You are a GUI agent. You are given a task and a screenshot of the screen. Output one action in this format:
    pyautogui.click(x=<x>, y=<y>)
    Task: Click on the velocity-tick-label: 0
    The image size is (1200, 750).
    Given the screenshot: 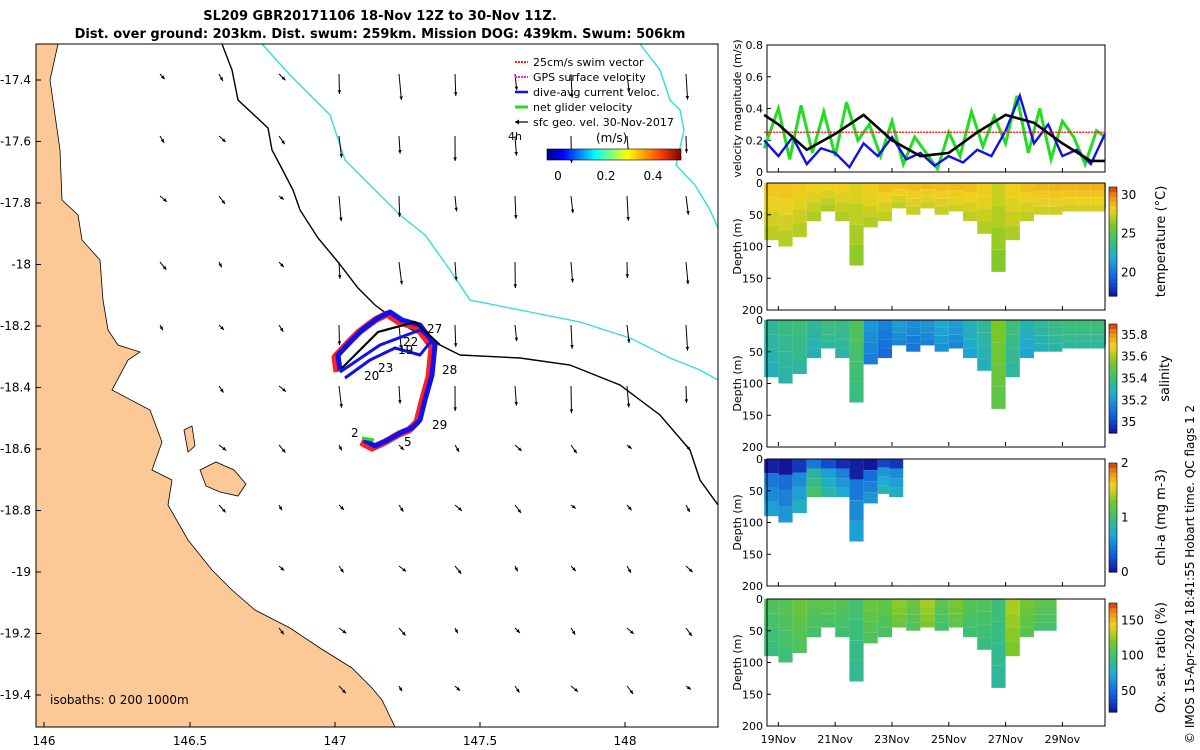 What is the action you would take?
    pyautogui.click(x=759, y=172)
    